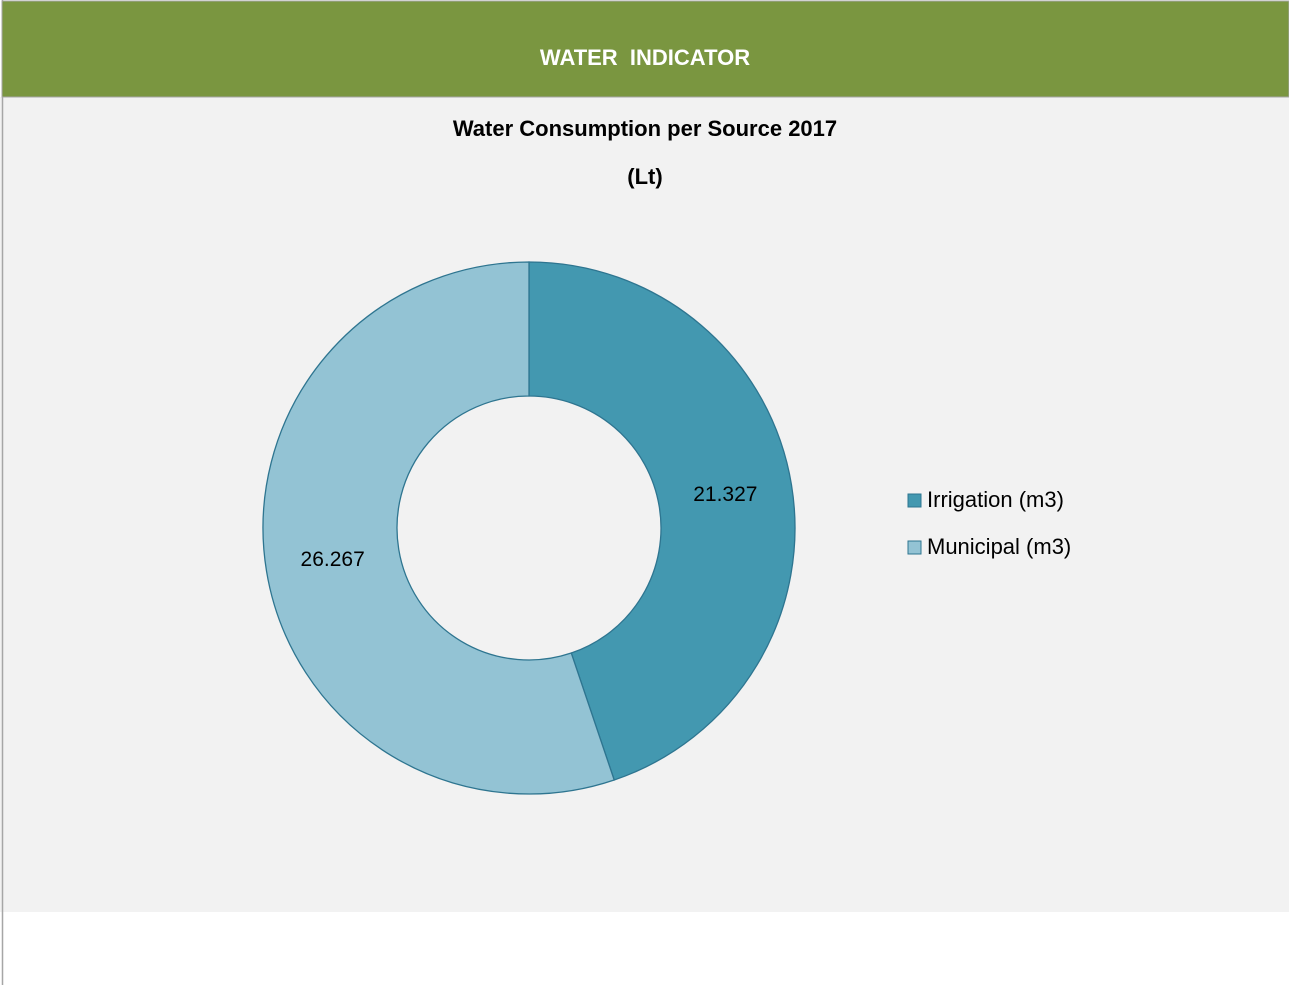  What do you see at coordinates (645, 57) in the screenshot?
I see `header-title: WATER INDICATOR` at bounding box center [645, 57].